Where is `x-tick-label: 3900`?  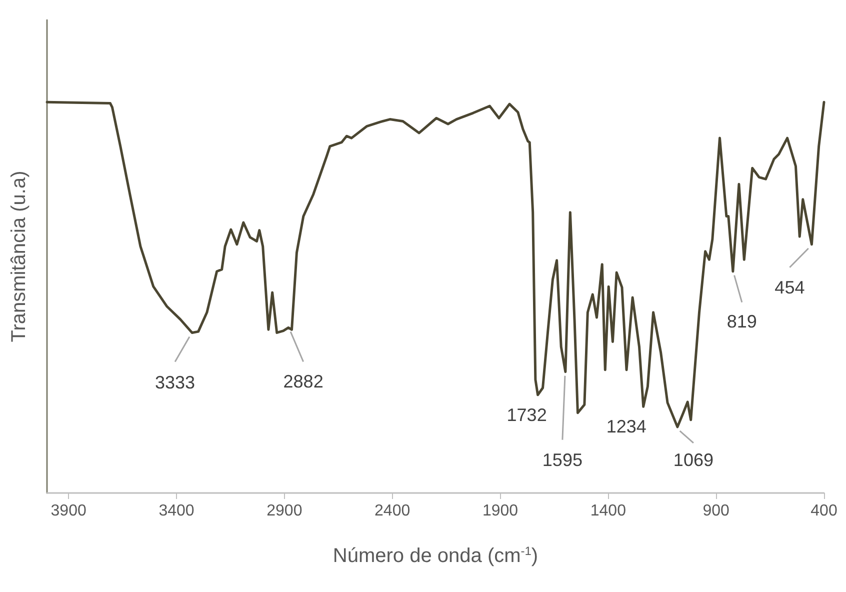
x-tick-label: 3900 is located at coordinates (68, 511).